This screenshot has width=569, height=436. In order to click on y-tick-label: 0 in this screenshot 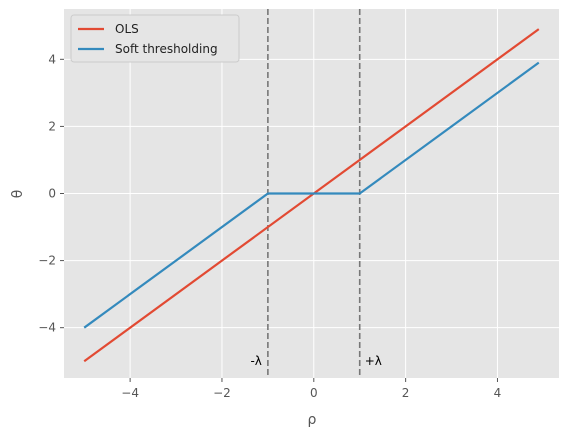, I will do `click(52, 194)`.